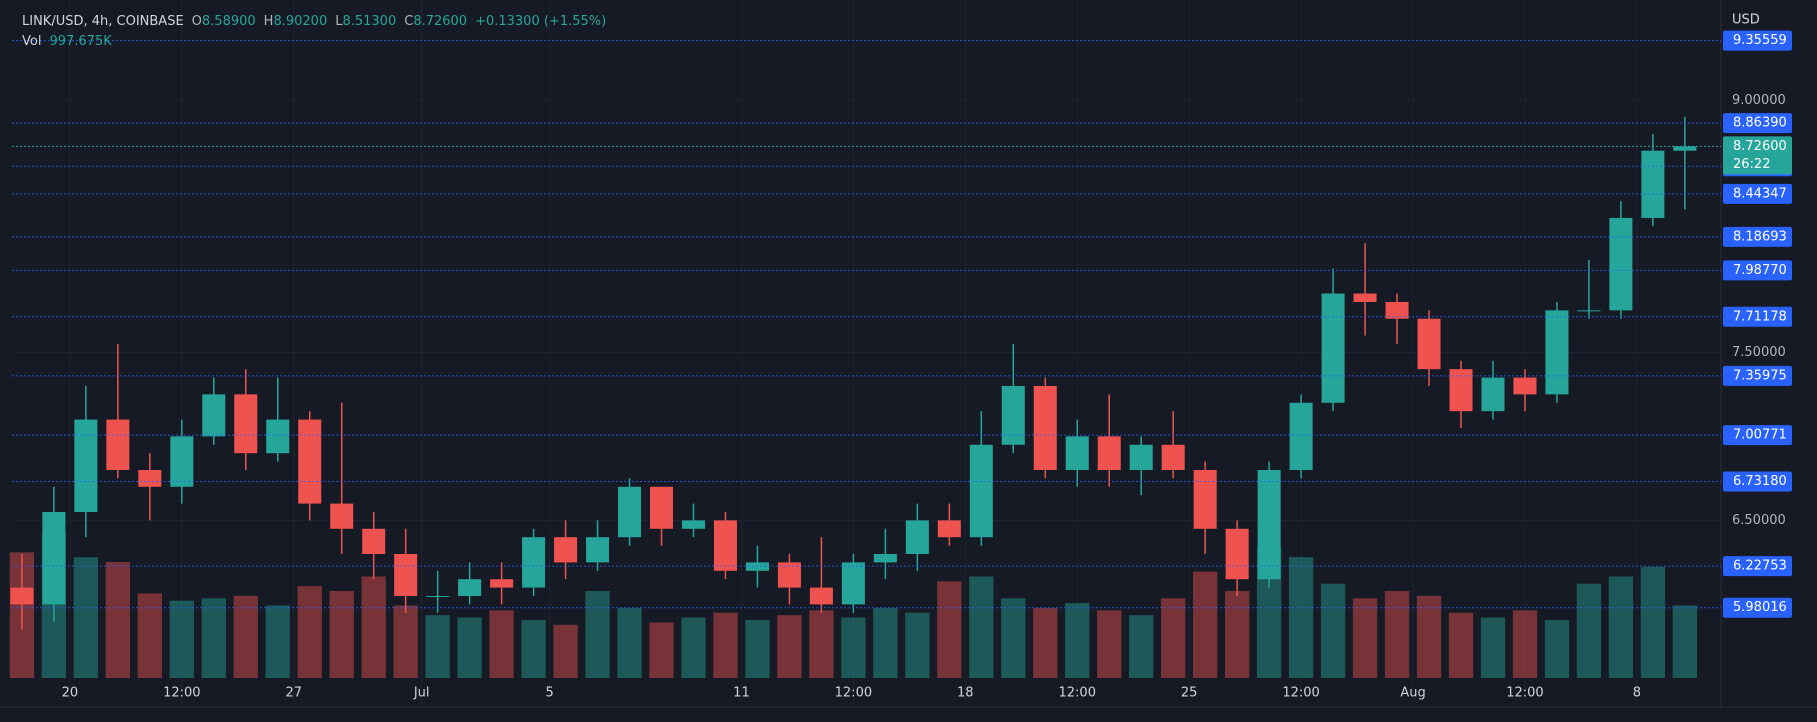  What do you see at coordinates (339, 21) in the screenshot?
I see `ohlc-key: L` at bounding box center [339, 21].